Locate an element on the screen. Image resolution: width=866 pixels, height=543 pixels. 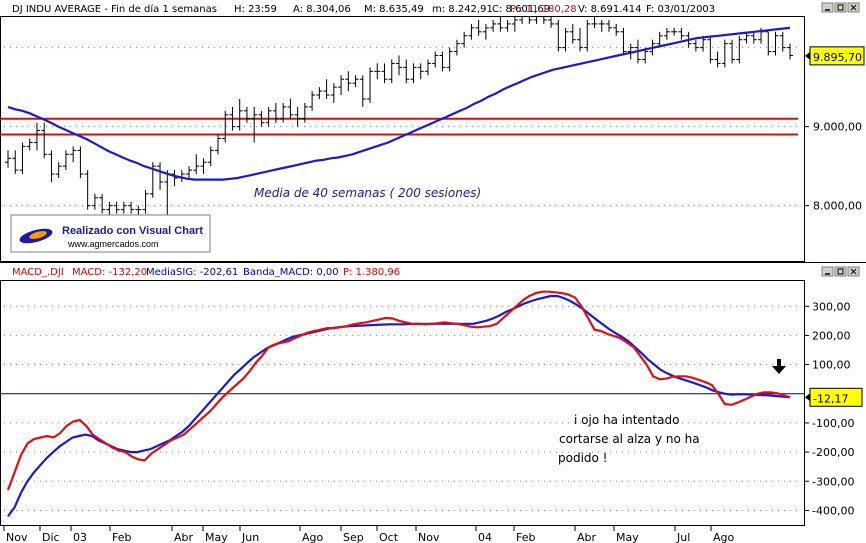
y-tick-label: 300,00 is located at coordinates (831, 306).